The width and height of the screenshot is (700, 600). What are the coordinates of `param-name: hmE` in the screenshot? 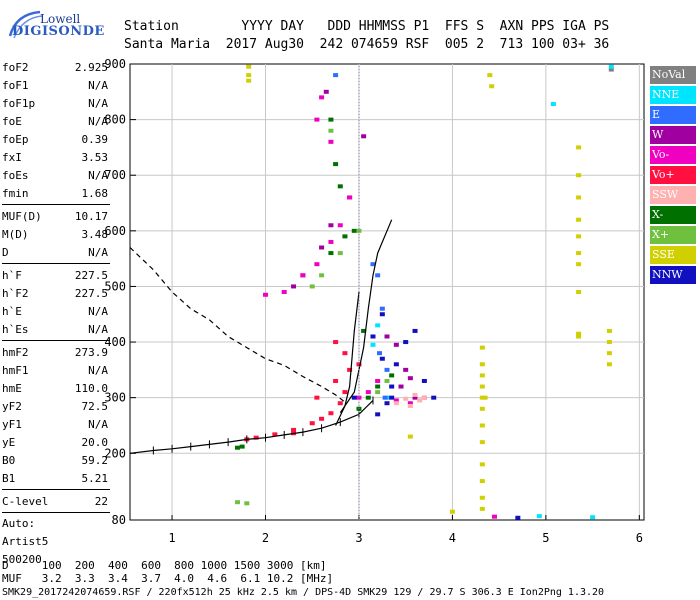 It's located at (12, 388).